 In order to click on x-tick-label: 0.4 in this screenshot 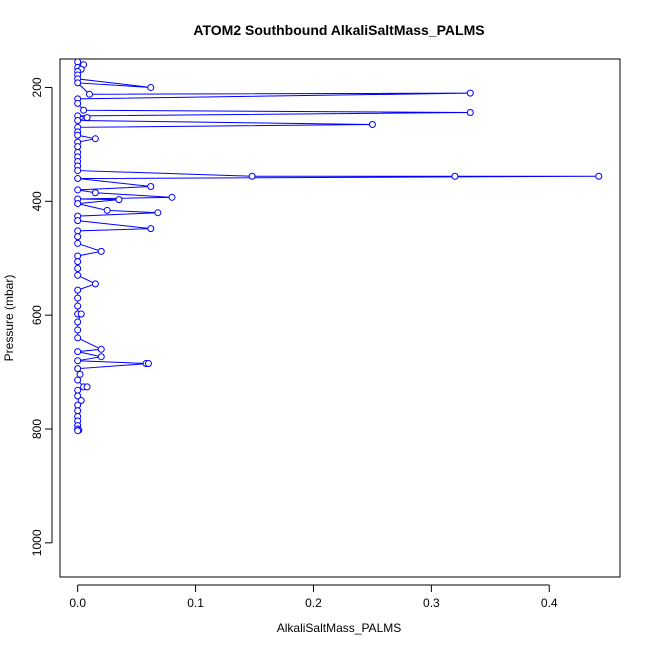, I will do `click(549, 603)`.